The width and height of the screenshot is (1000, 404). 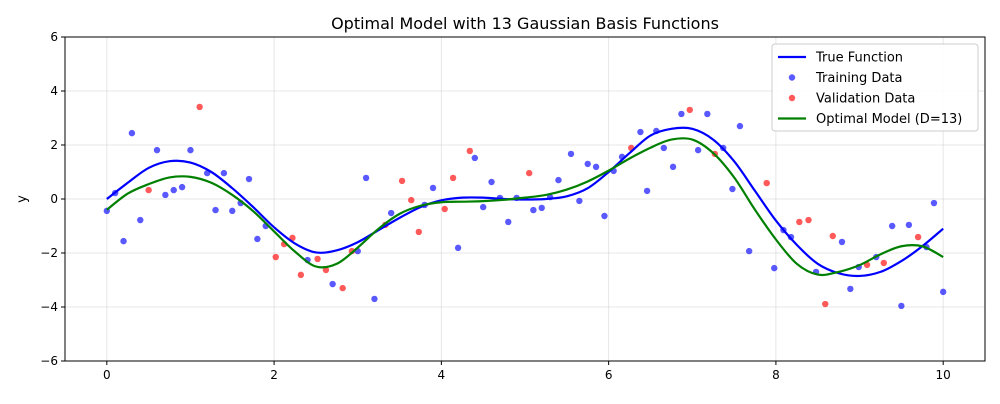 I want to click on x-tick-label: 0, so click(x=107, y=375).